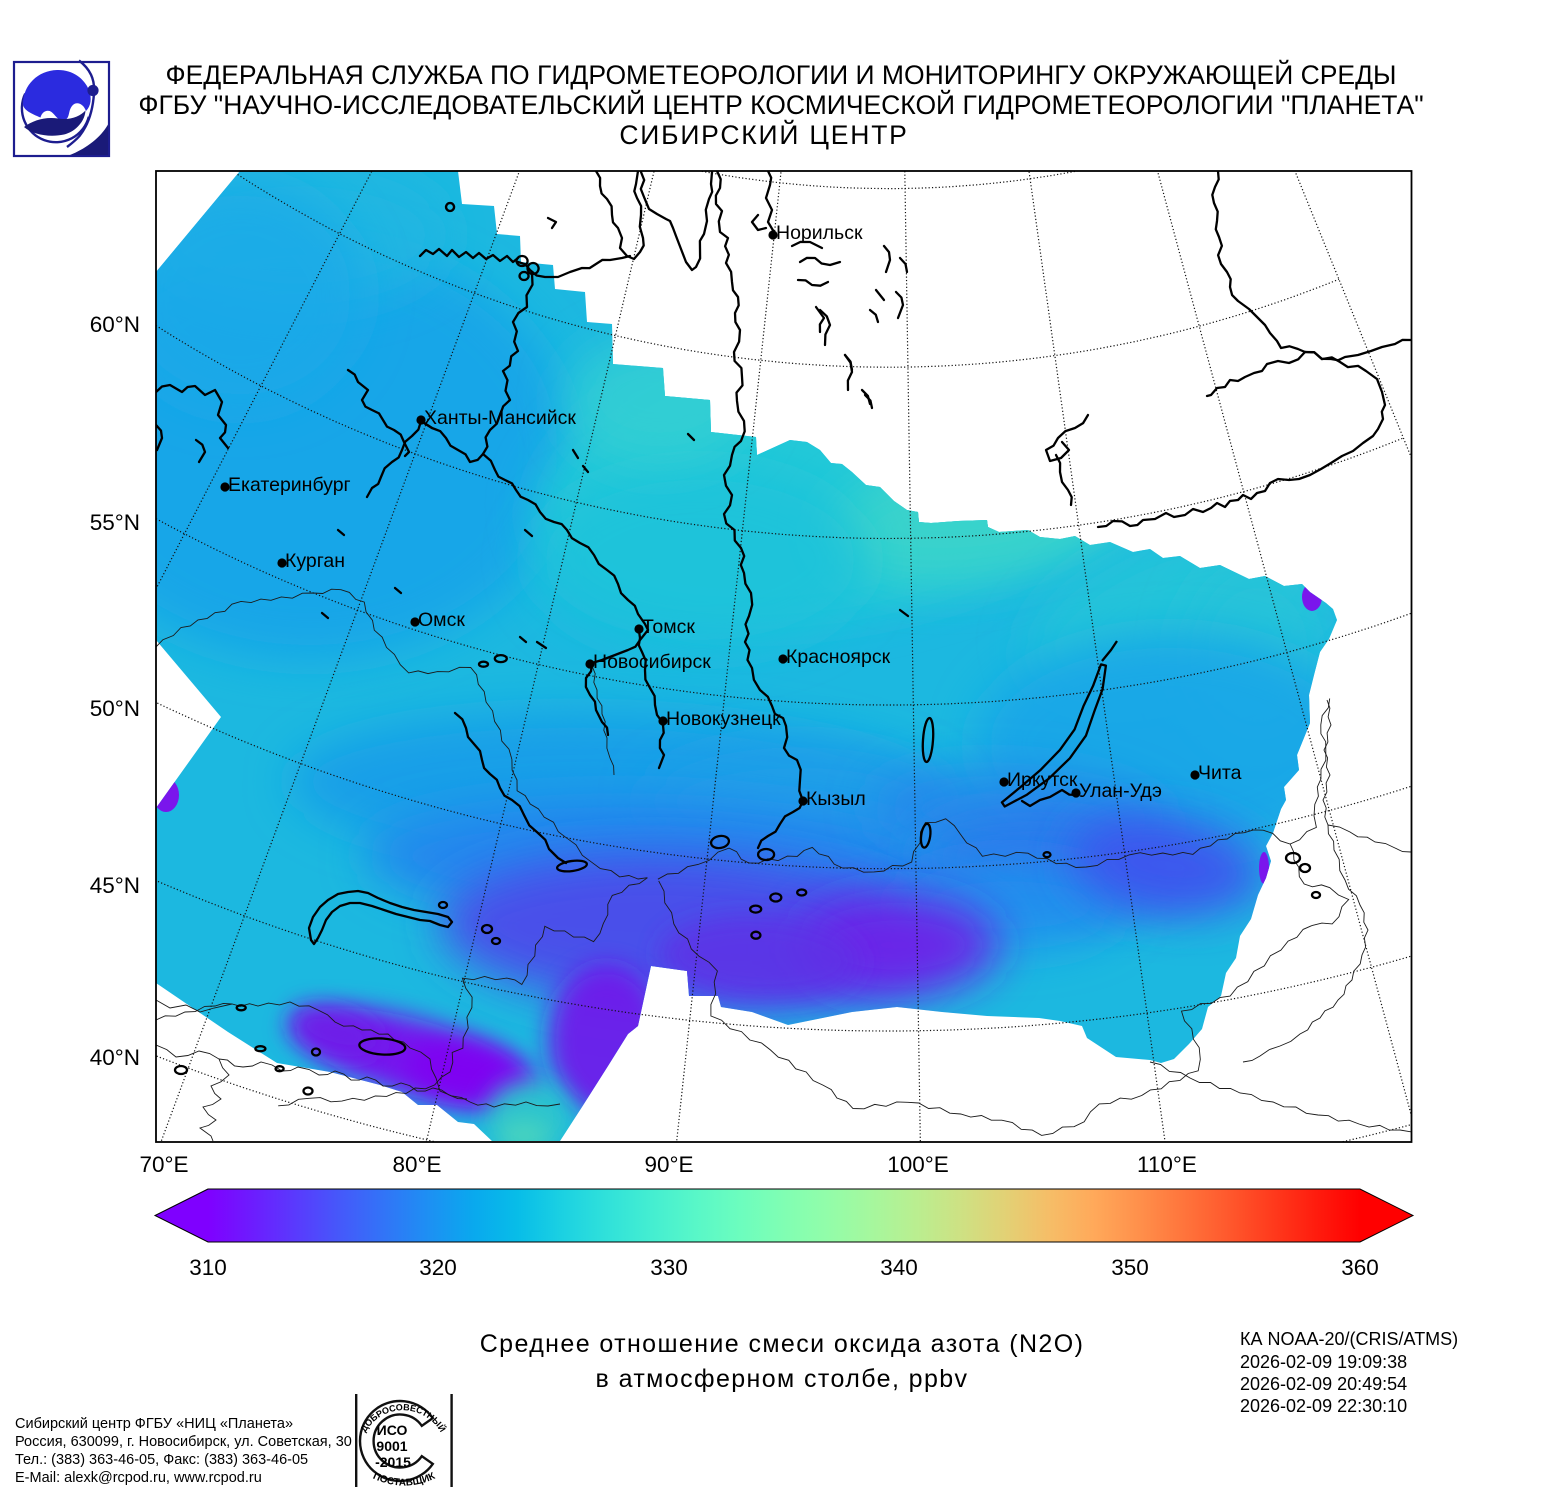  What do you see at coordinates (652, 662) in the screenshot?
I see `svg-text: Новосибирск` at bounding box center [652, 662].